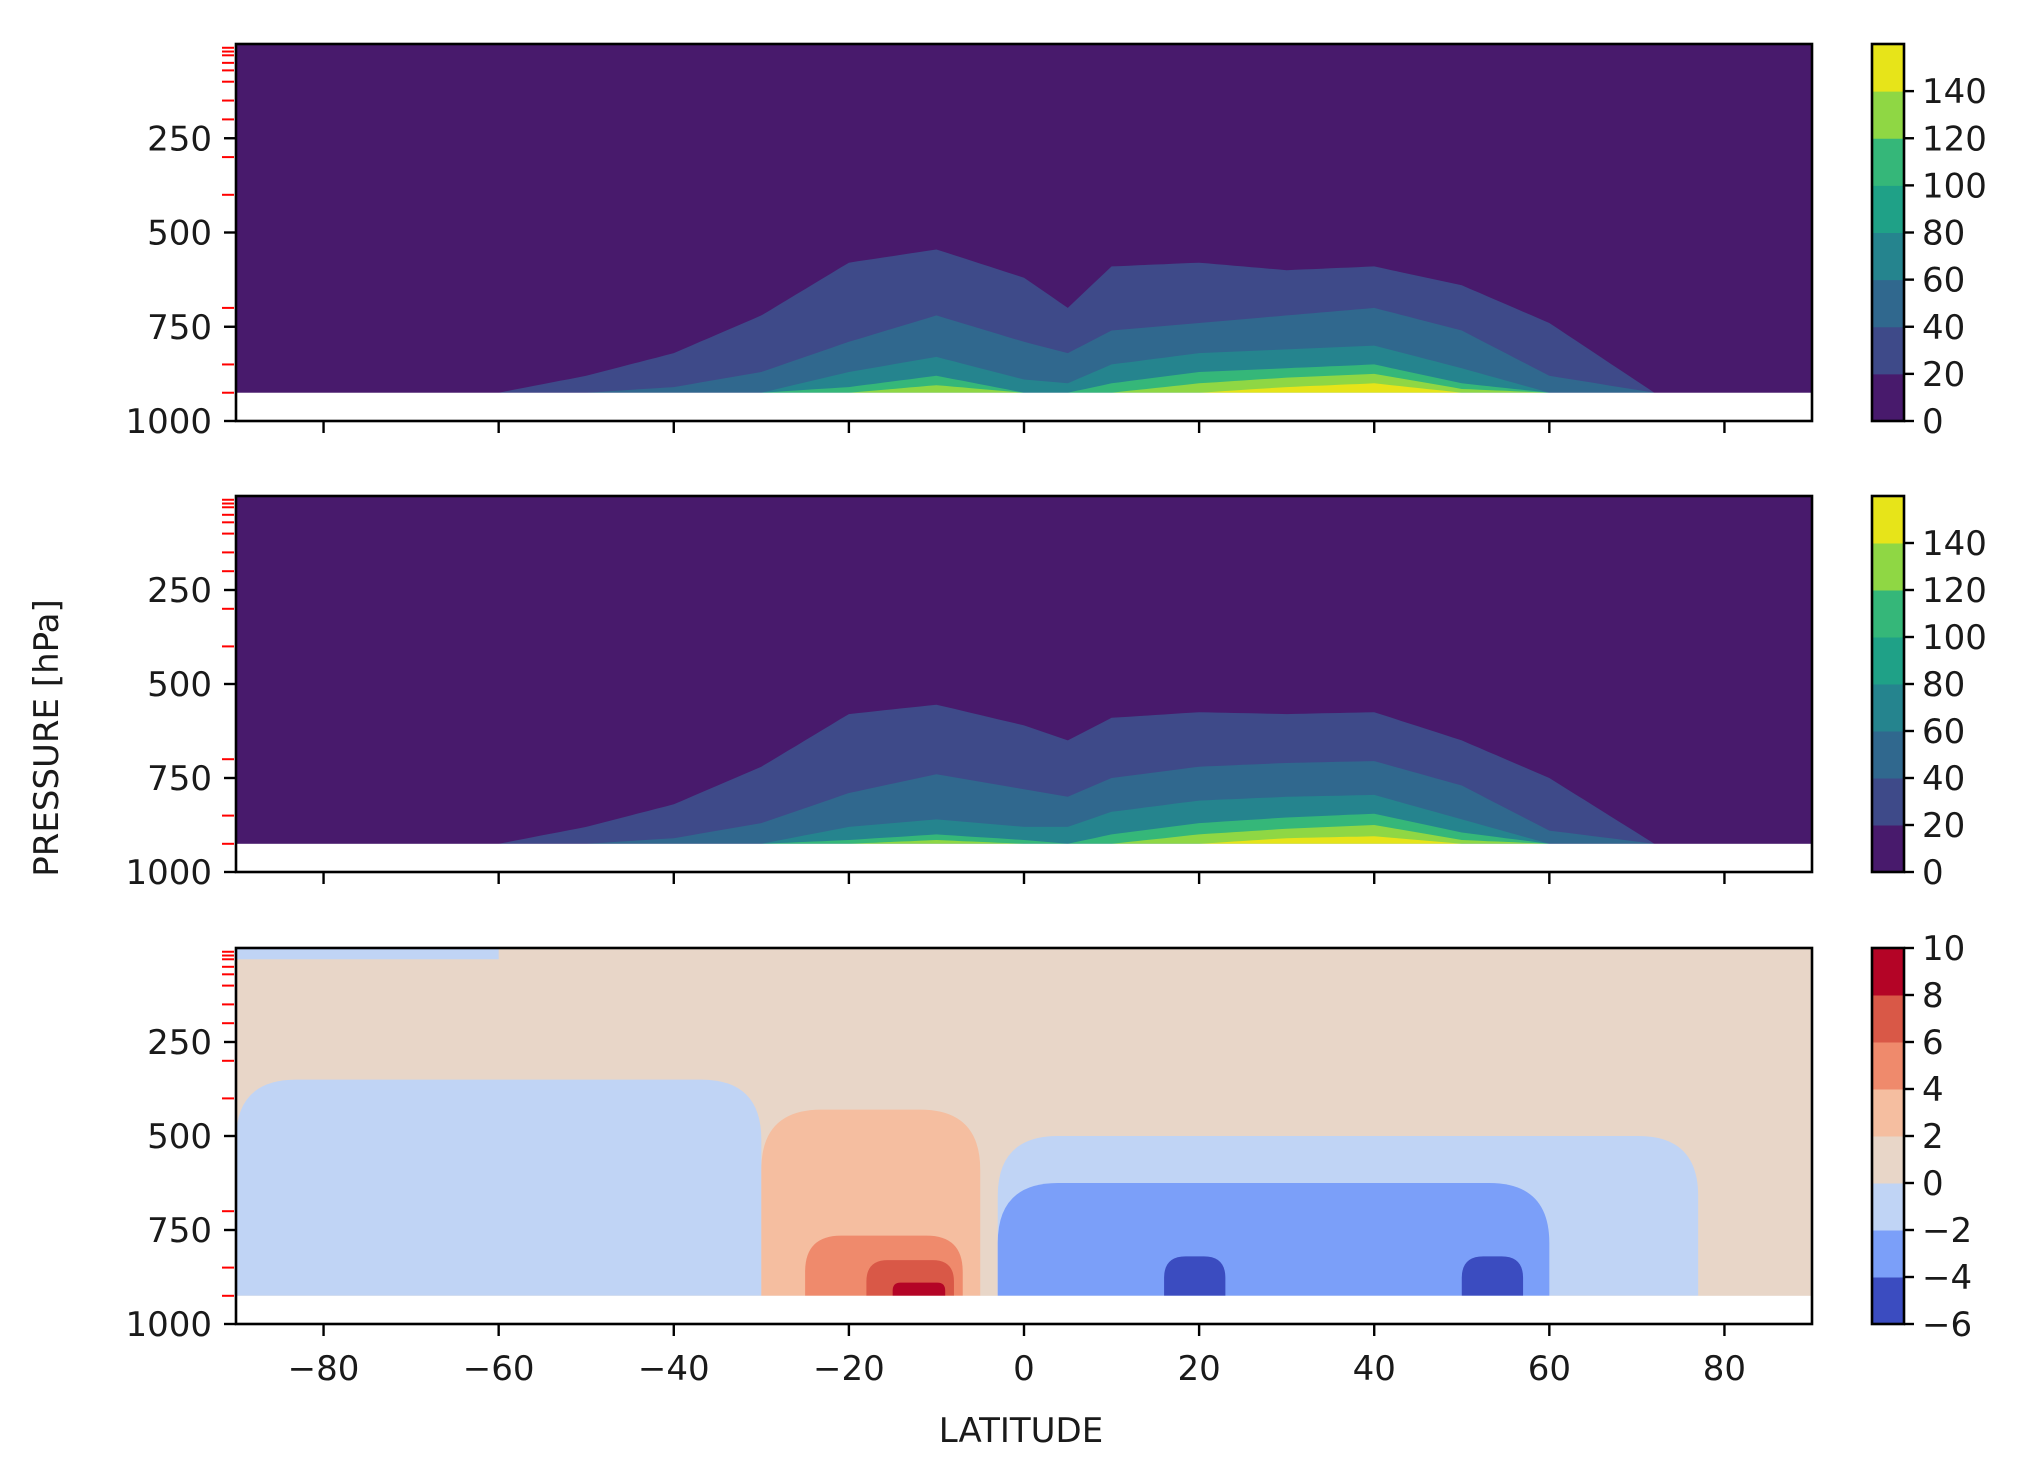  I want to click on x-tick-label: −20, so click(849, 1369).